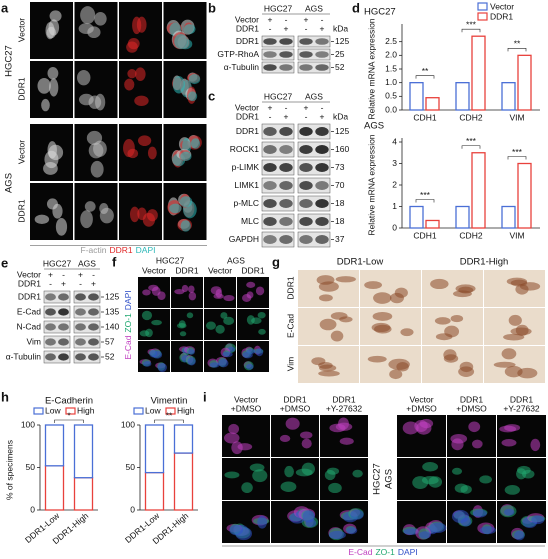 This screenshot has width=548, height=559. I want to click on unit: kDa, so click(340, 28).